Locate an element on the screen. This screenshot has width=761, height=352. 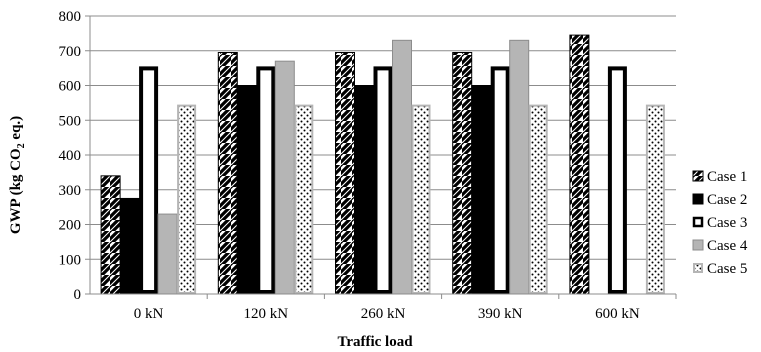
bar-case-2-260-kn is located at coordinates (364, 190).